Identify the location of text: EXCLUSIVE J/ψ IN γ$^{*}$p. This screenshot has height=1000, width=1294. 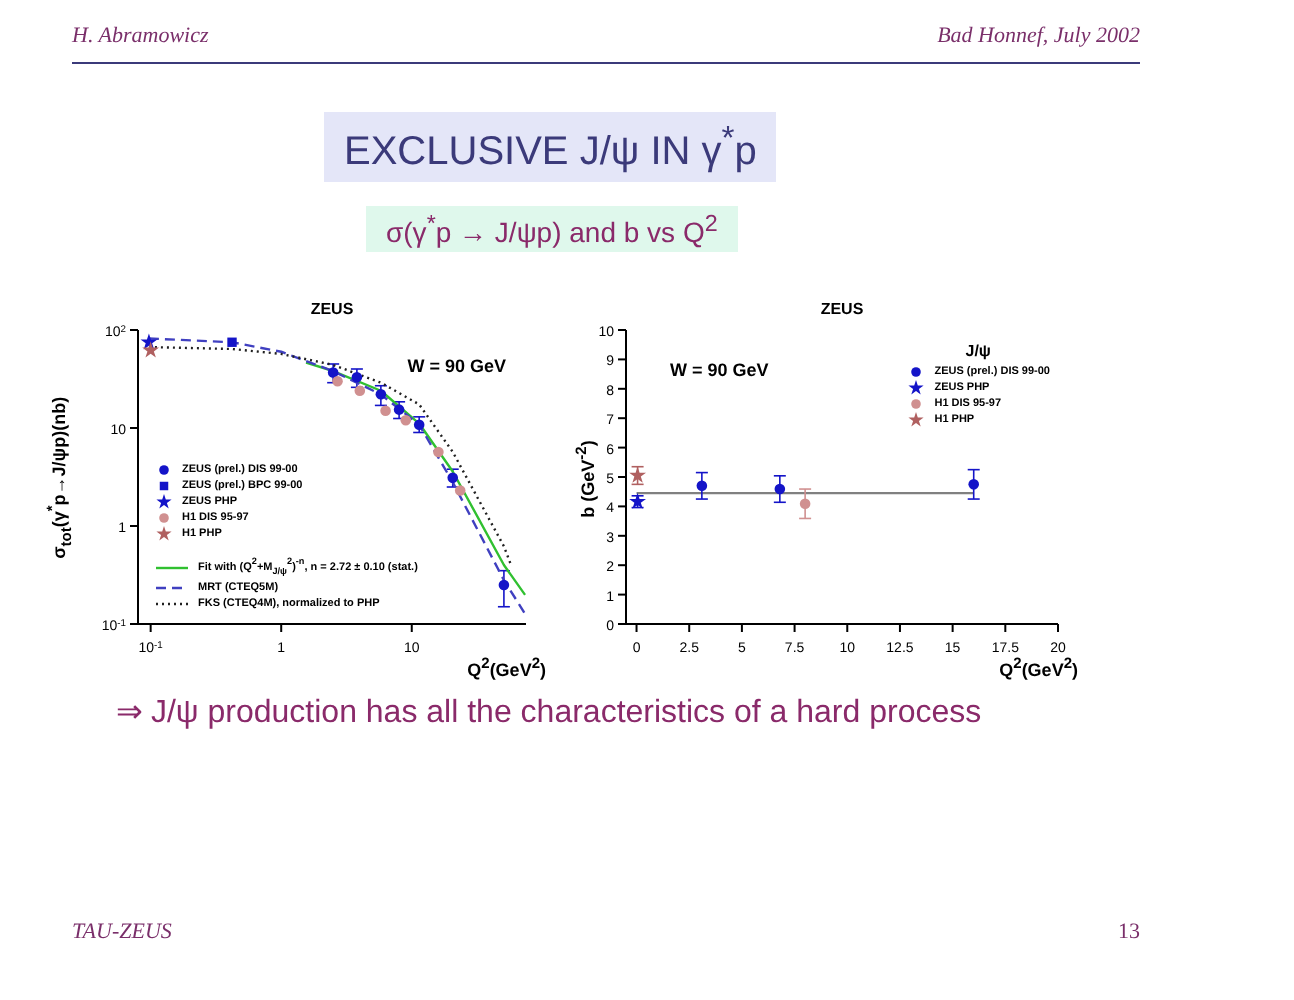
(550, 146).